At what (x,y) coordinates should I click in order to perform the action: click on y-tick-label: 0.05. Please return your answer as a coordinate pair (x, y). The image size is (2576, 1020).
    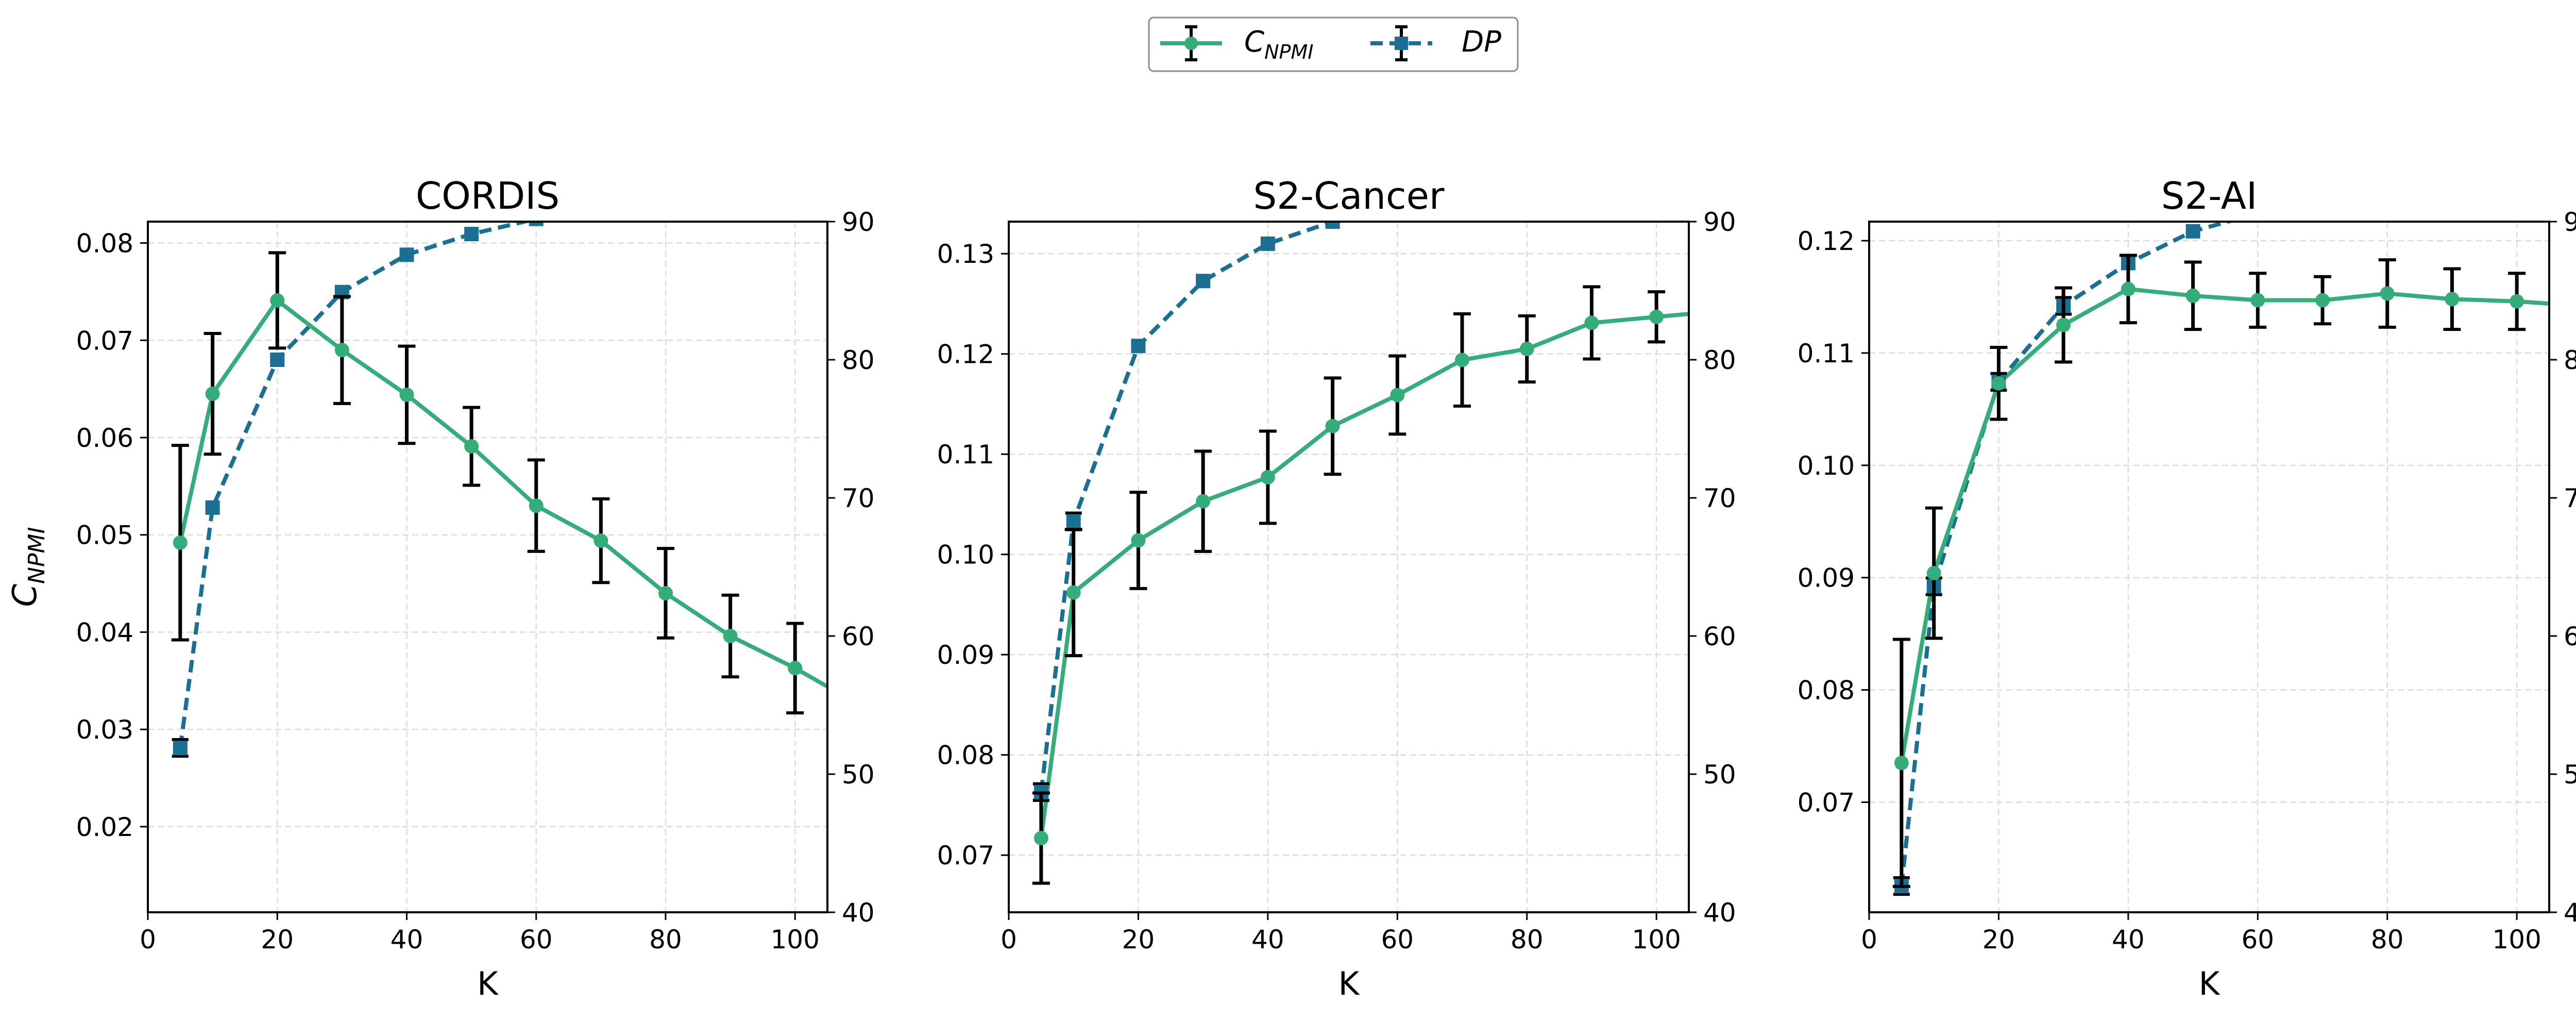
    Looking at the image, I should click on (104, 535).